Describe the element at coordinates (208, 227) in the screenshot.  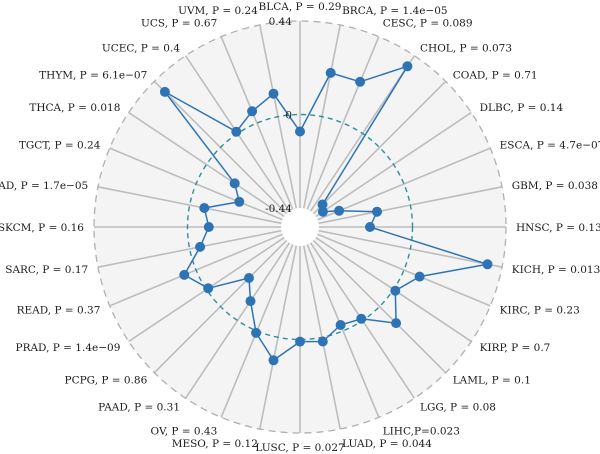
I see `data-point-skcm` at that location.